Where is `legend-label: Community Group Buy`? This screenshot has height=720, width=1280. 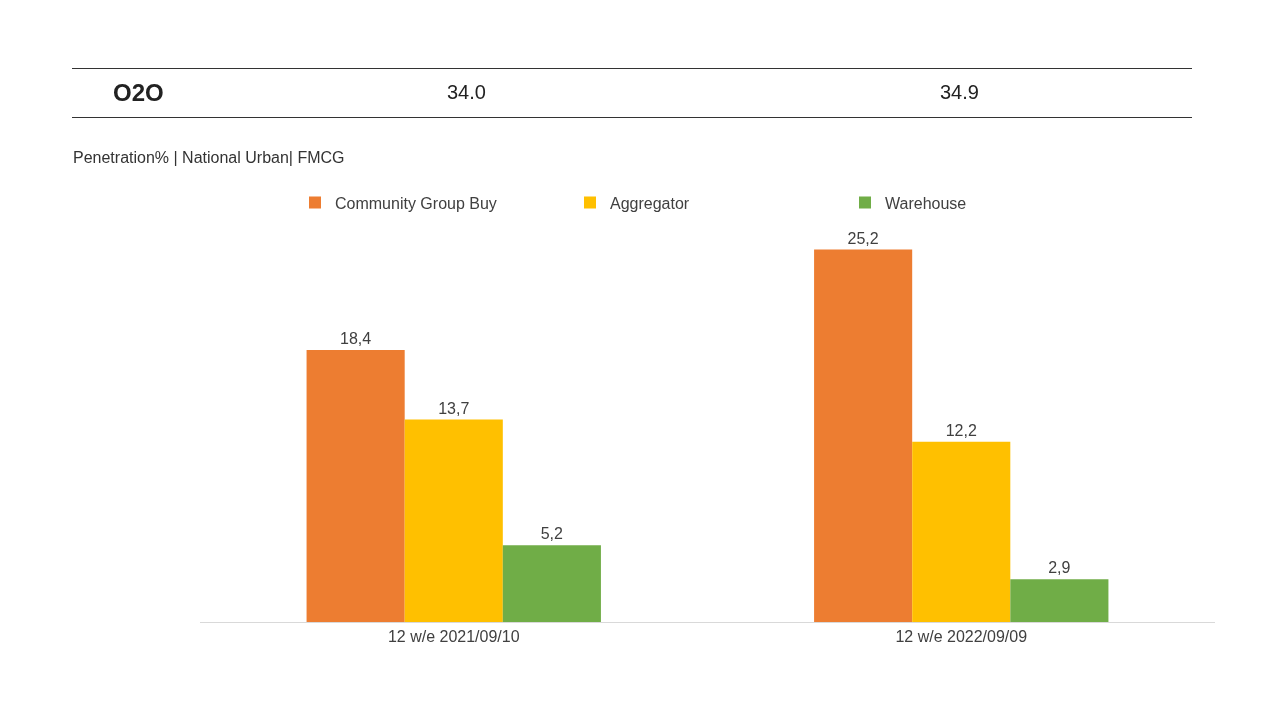
legend-label: Community Group Buy is located at coordinates (416, 203).